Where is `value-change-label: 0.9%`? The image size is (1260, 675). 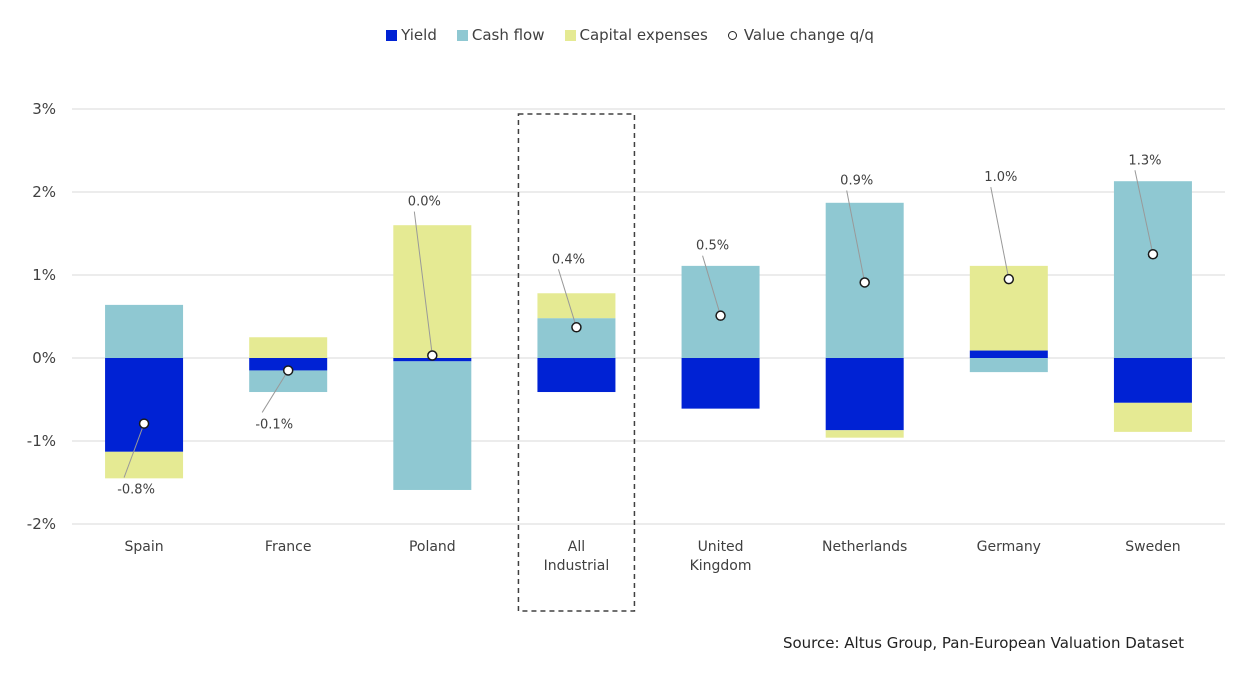
value-change-label: 0.9% is located at coordinates (856, 180).